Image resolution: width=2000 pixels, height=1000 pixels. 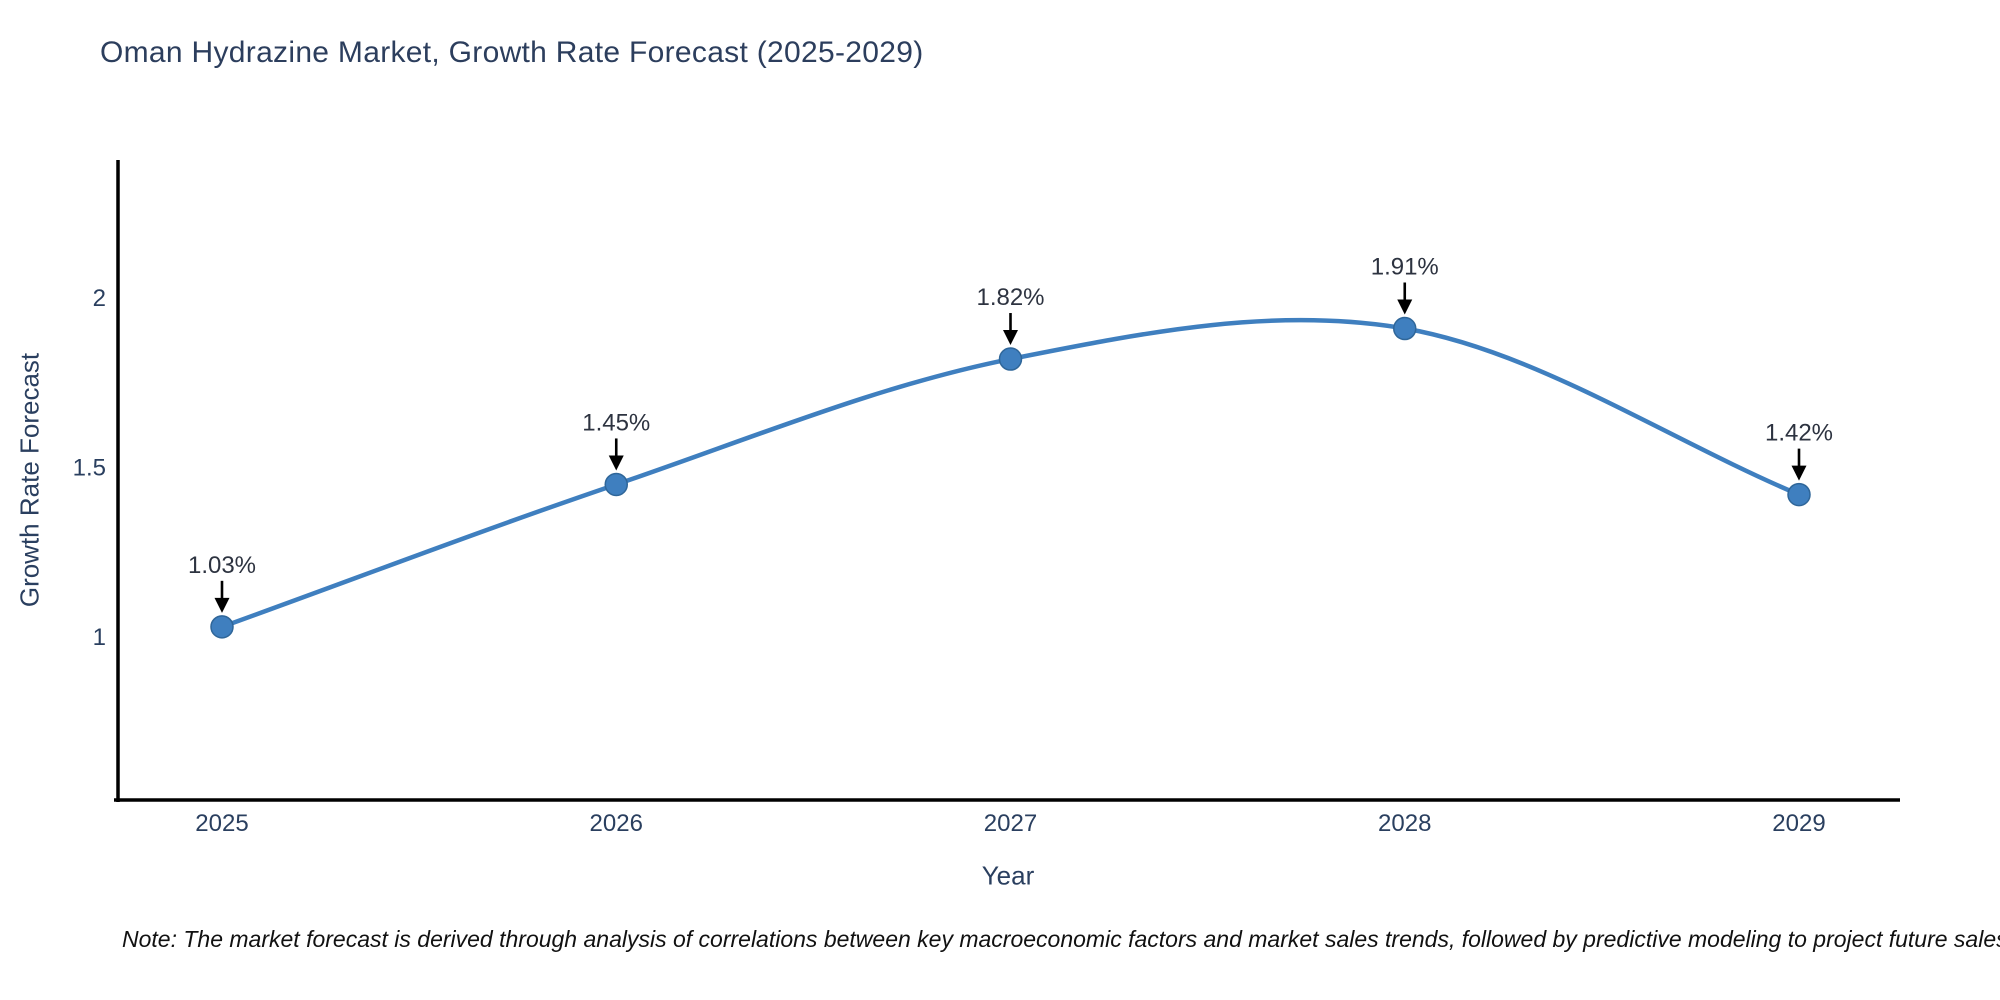 What do you see at coordinates (616, 422) in the screenshot?
I see `data-point-label: 1.45%` at bounding box center [616, 422].